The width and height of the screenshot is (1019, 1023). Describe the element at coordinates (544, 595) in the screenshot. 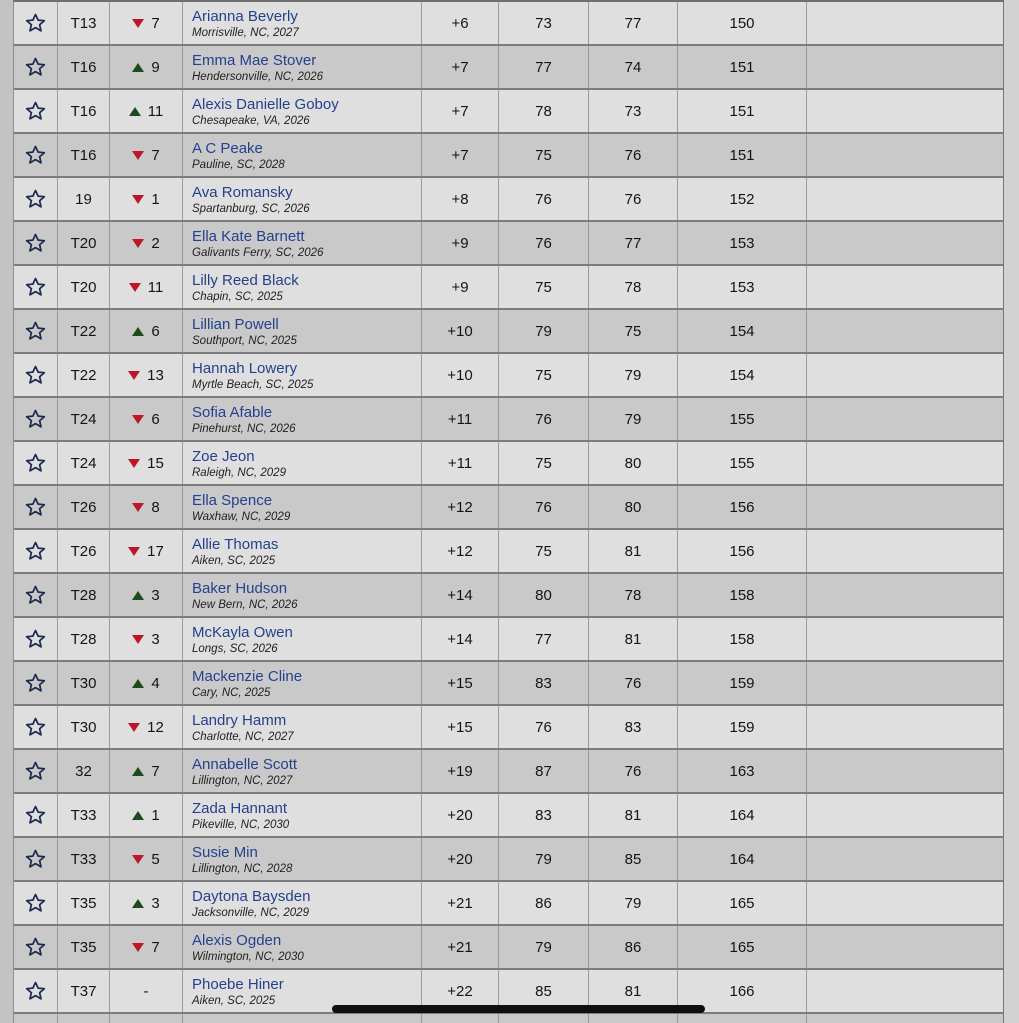

I see `round1-cell: 80` at that location.